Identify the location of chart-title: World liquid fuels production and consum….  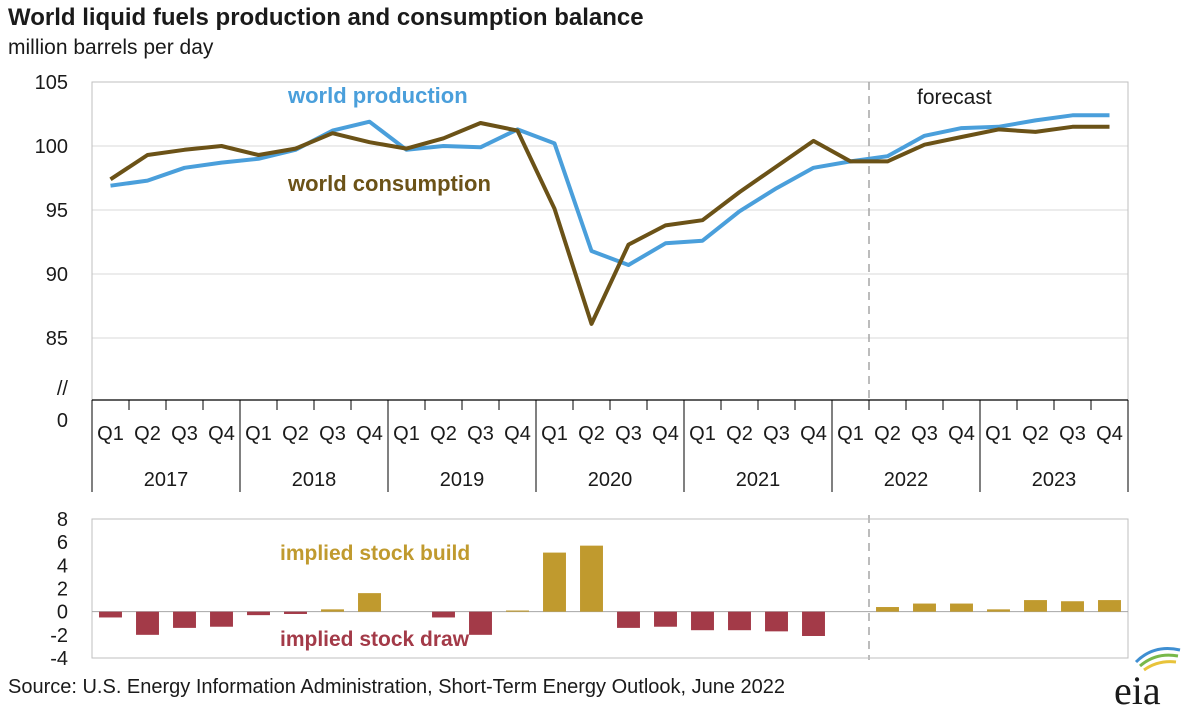
(326, 17).